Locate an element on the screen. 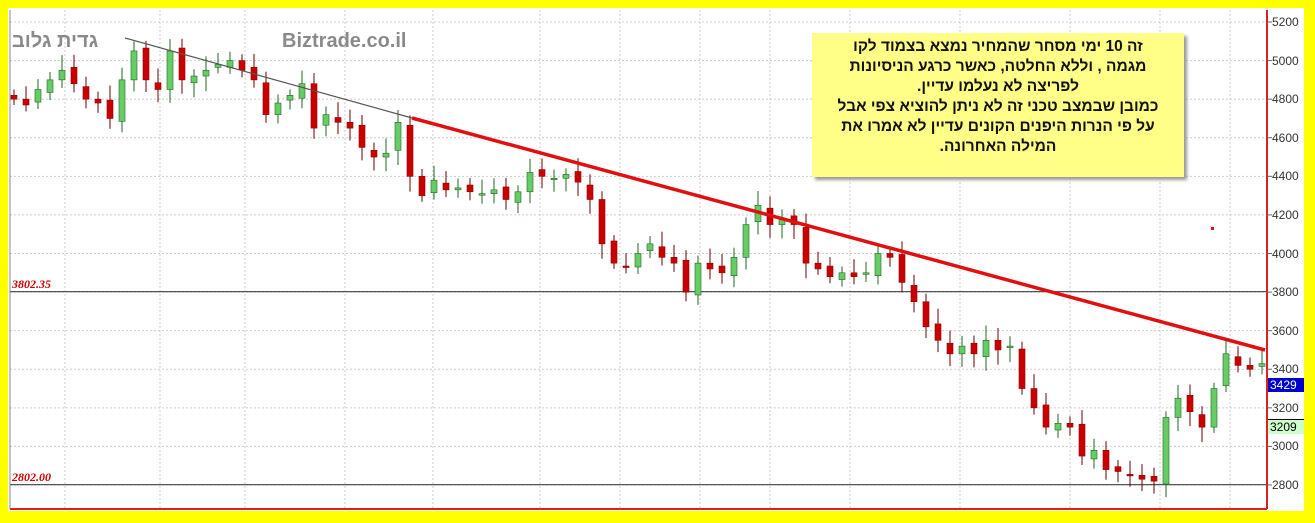  marker-dot is located at coordinates (1212, 228).